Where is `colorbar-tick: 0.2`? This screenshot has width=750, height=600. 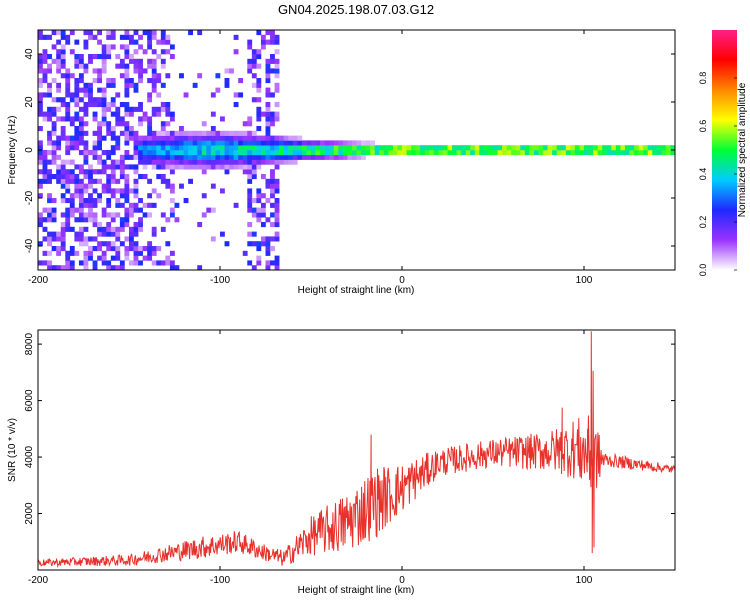 colorbar-tick: 0.2 is located at coordinates (717, 222).